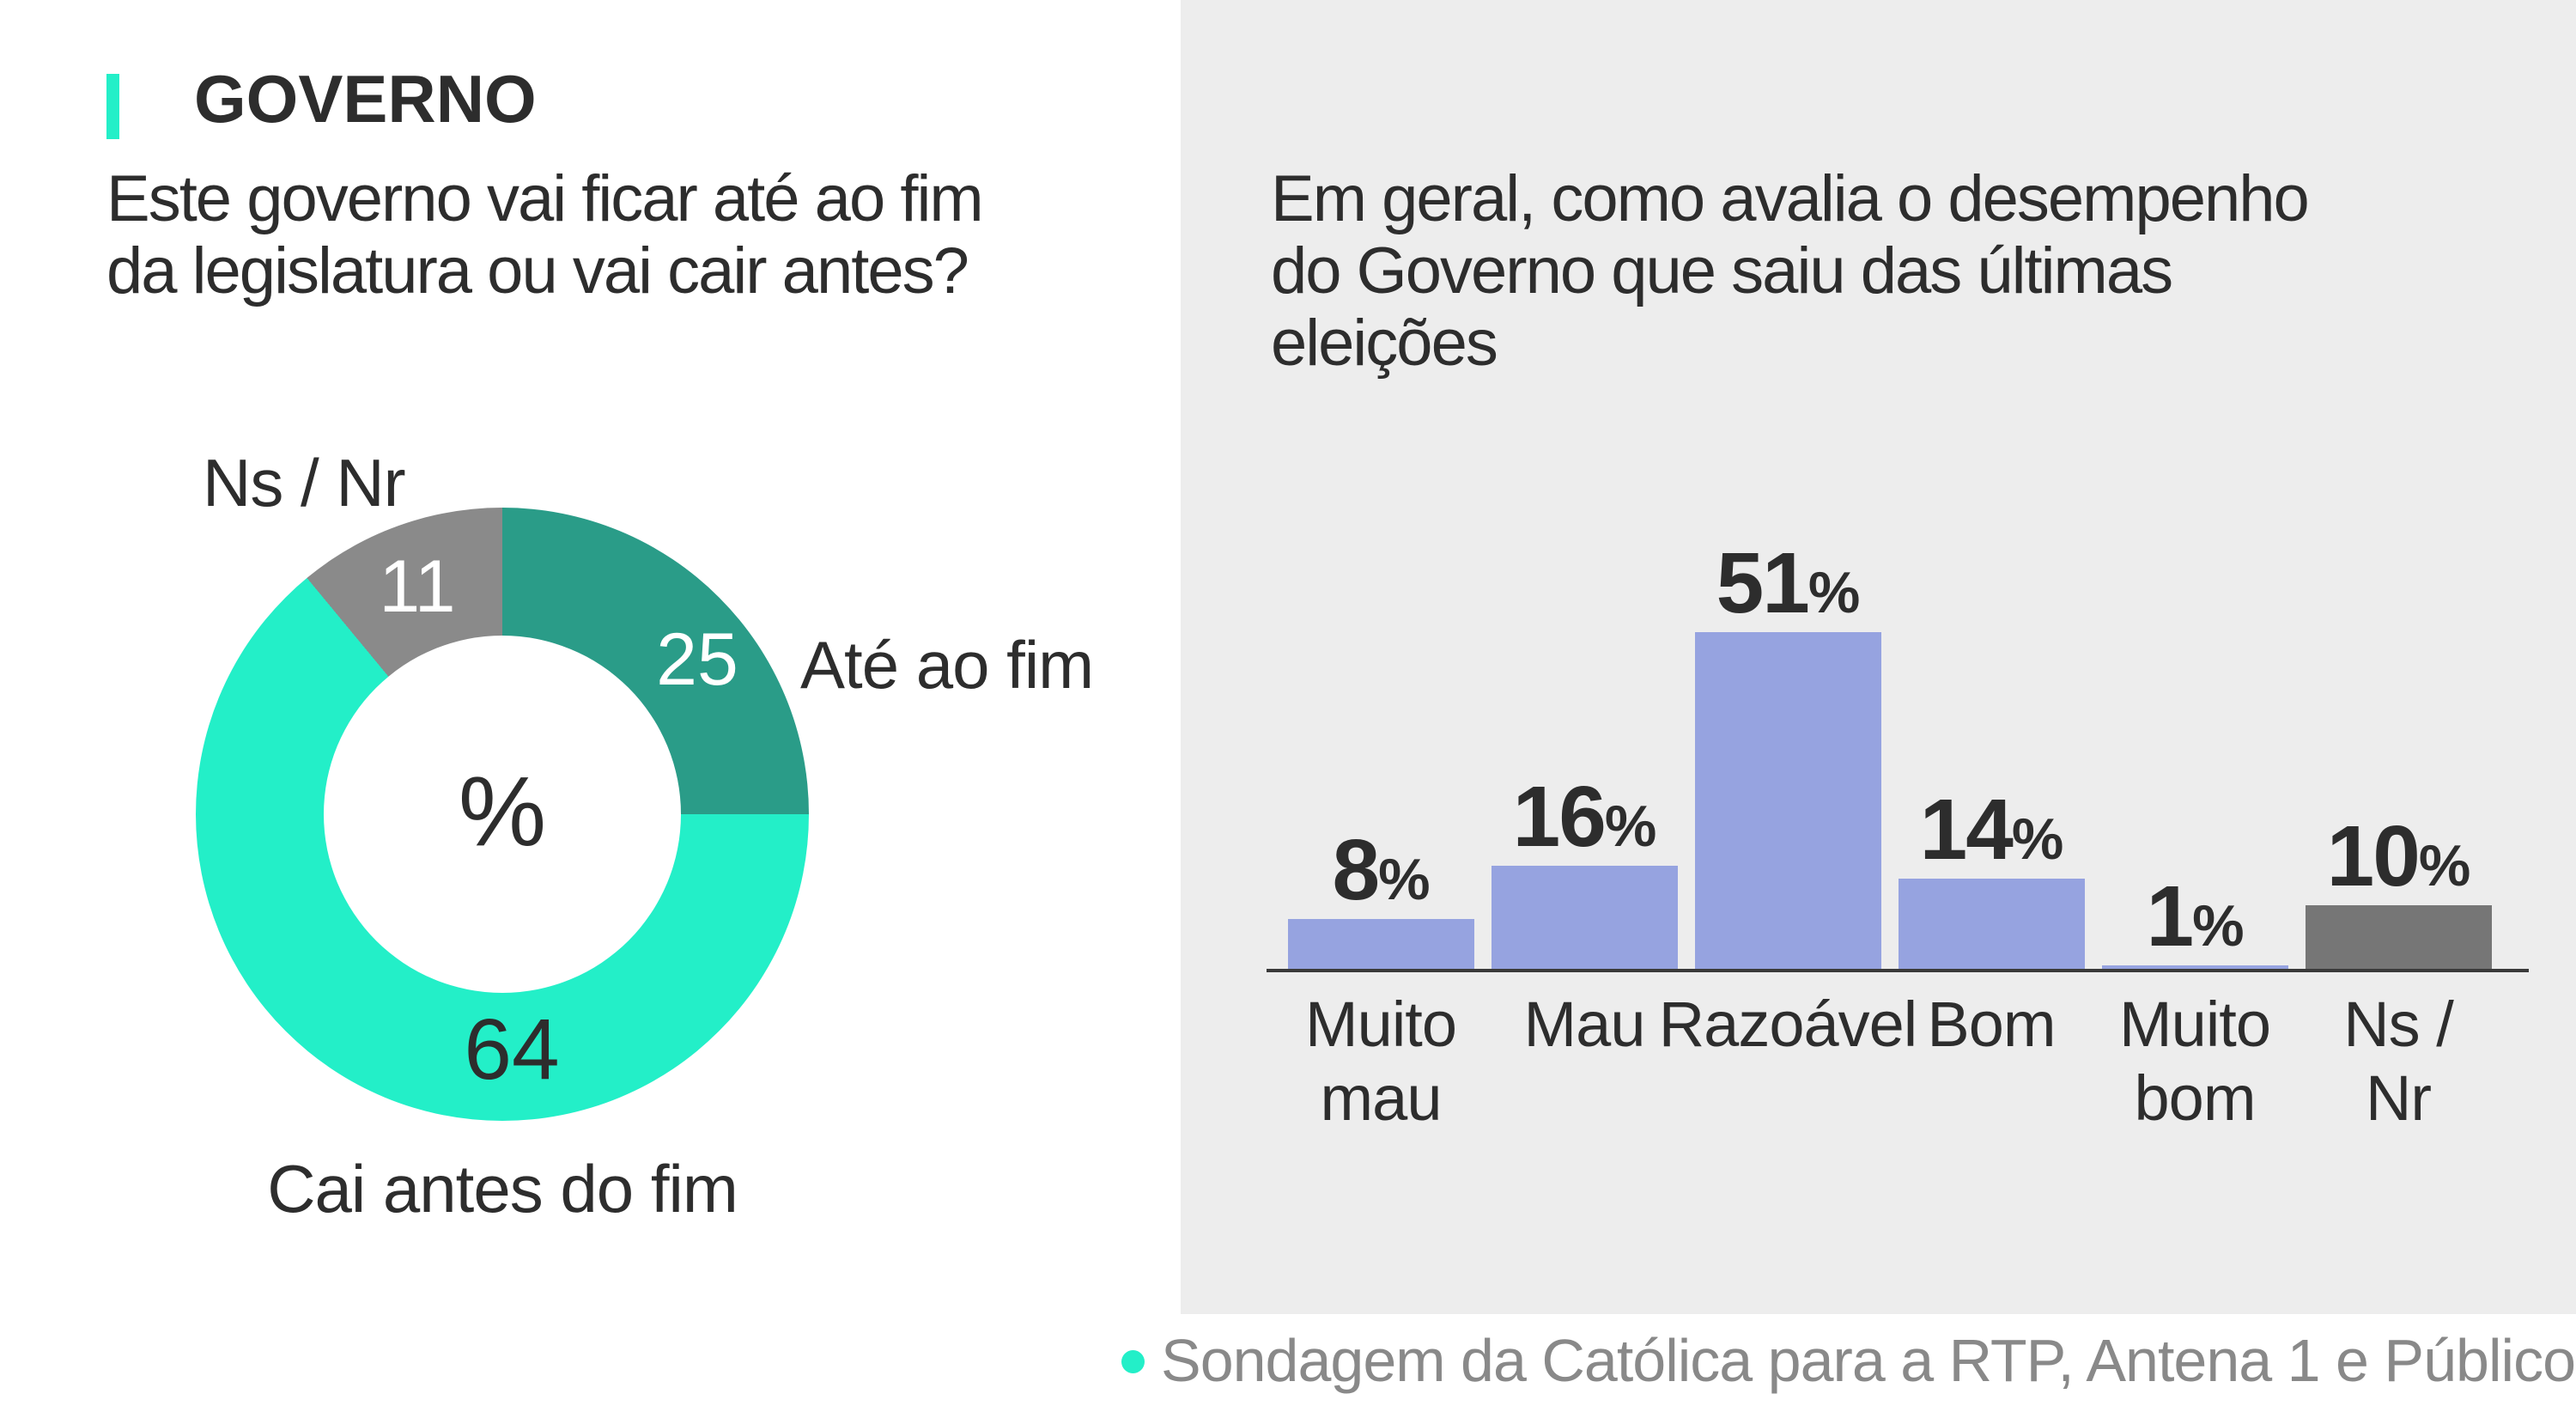  I want to click on bar-value-label: 10%, so click(2399, 856).